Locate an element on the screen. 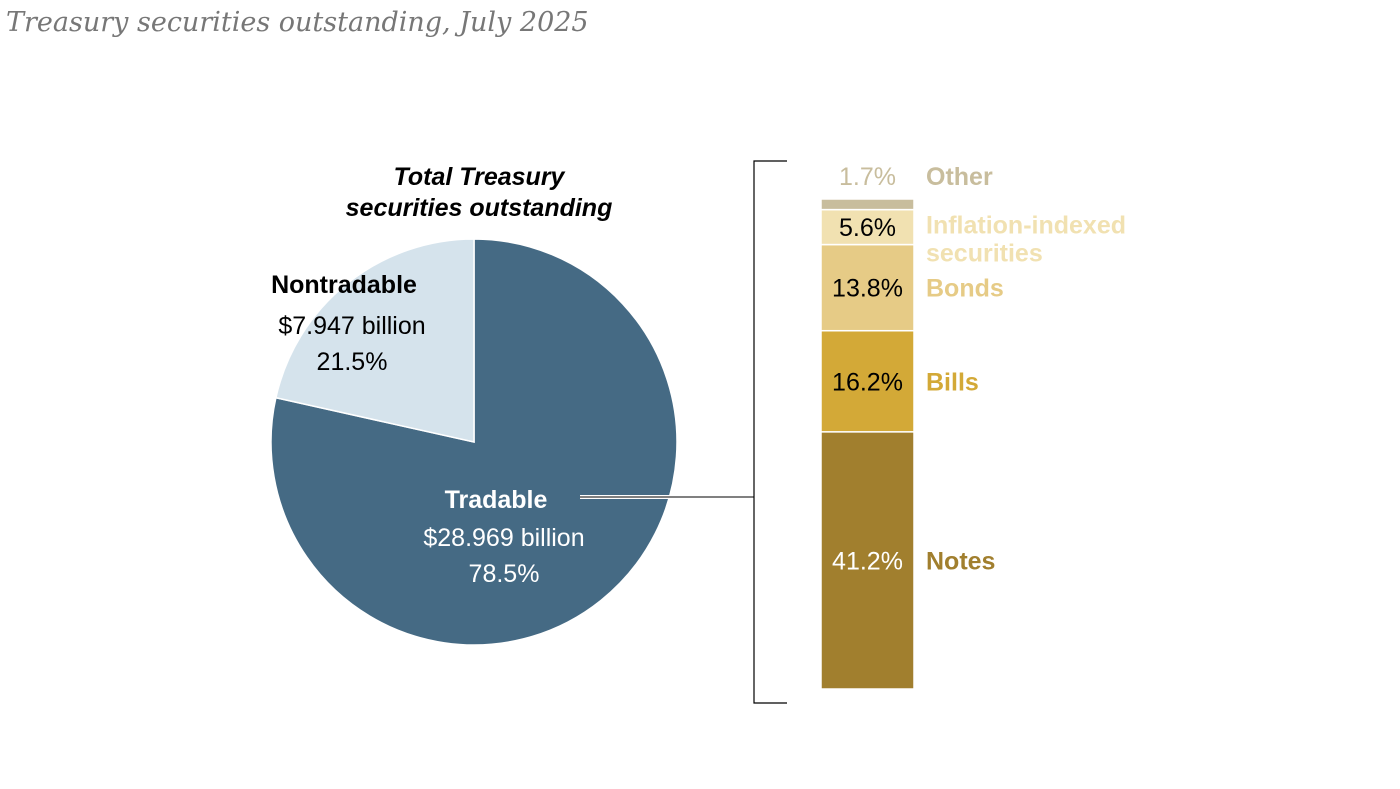 This screenshot has height=789, width=1400. bar-segment-inflation-indexed-securities-label-line-1: Inflation-indexed is located at coordinates (1026, 226).